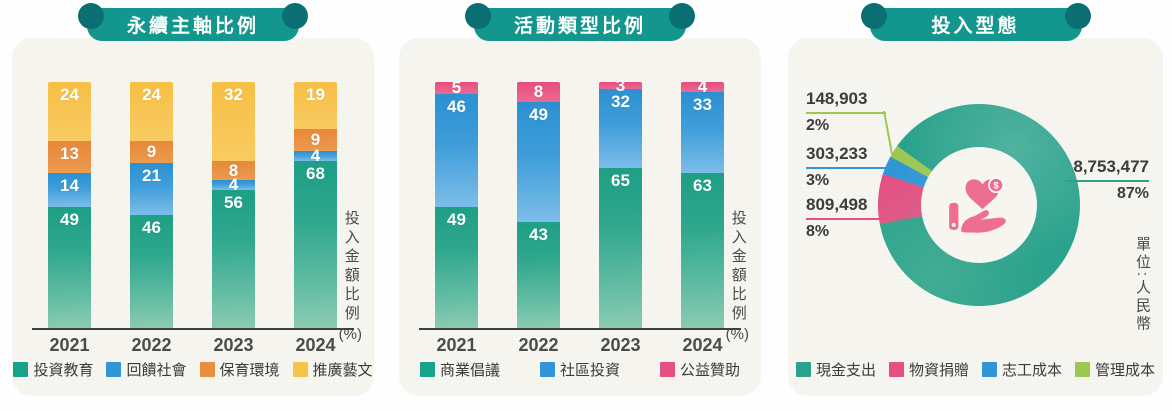 The width and height of the screenshot is (1172, 411). I want to click on segment-value-label: 63, so click(702, 186).